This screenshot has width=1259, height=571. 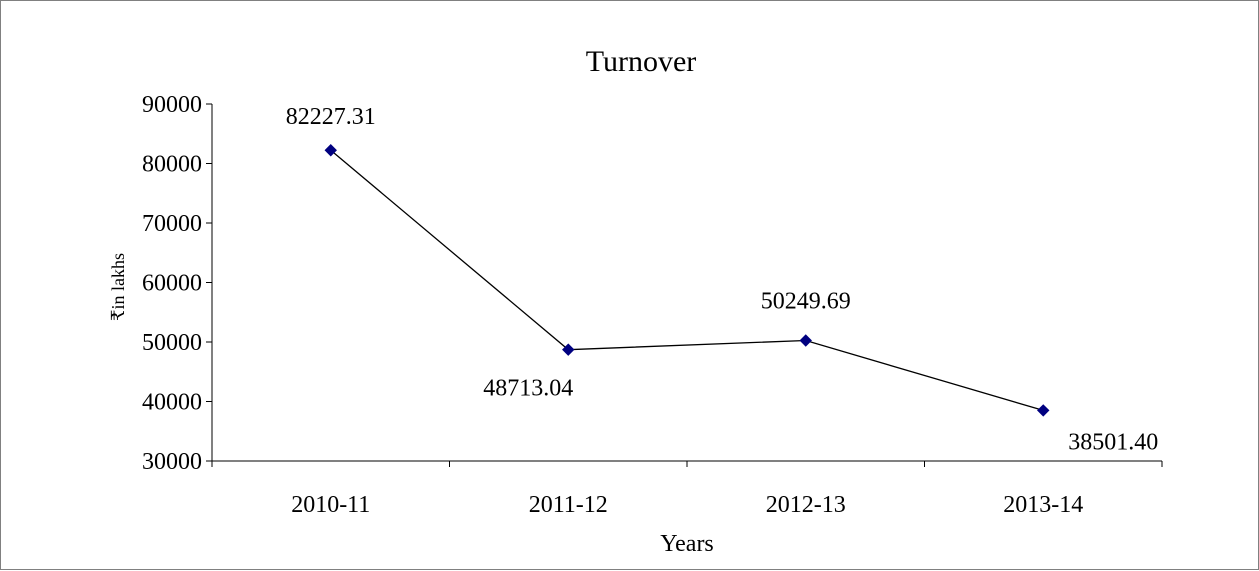 What do you see at coordinates (172, 462) in the screenshot?
I see `y-tick-label: 30000` at bounding box center [172, 462].